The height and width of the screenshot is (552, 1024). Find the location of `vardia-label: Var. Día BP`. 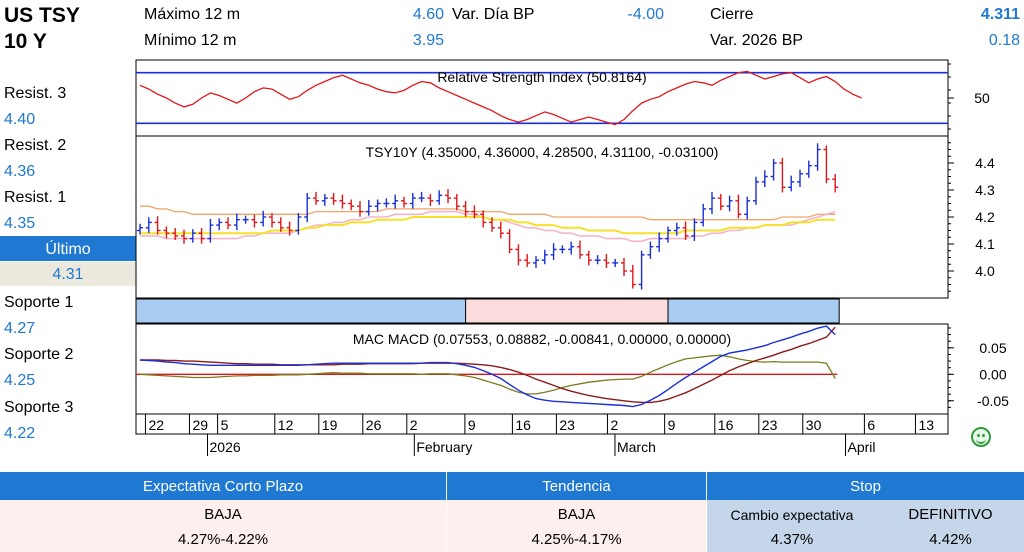

vardia-label: Var. Día BP is located at coordinates (493, 14).